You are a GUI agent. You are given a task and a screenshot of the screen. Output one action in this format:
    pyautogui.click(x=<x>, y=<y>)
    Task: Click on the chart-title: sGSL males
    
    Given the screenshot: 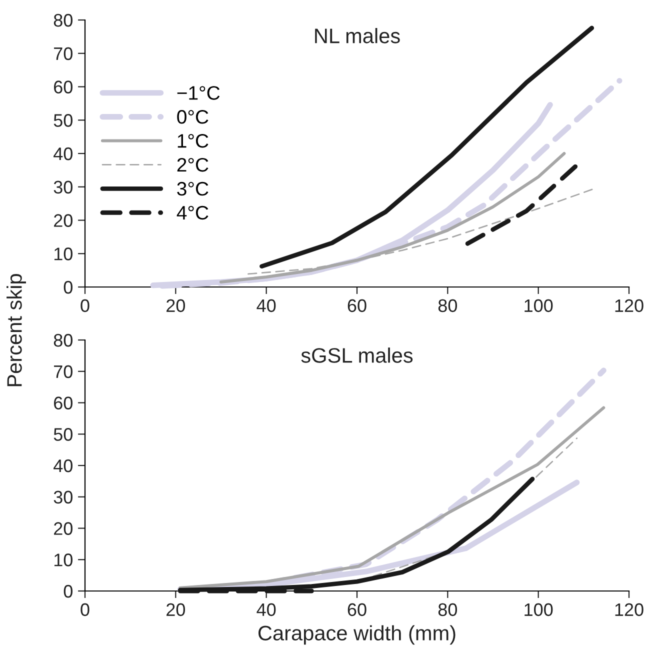 What is the action you would take?
    pyautogui.click(x=357, y=355)
    